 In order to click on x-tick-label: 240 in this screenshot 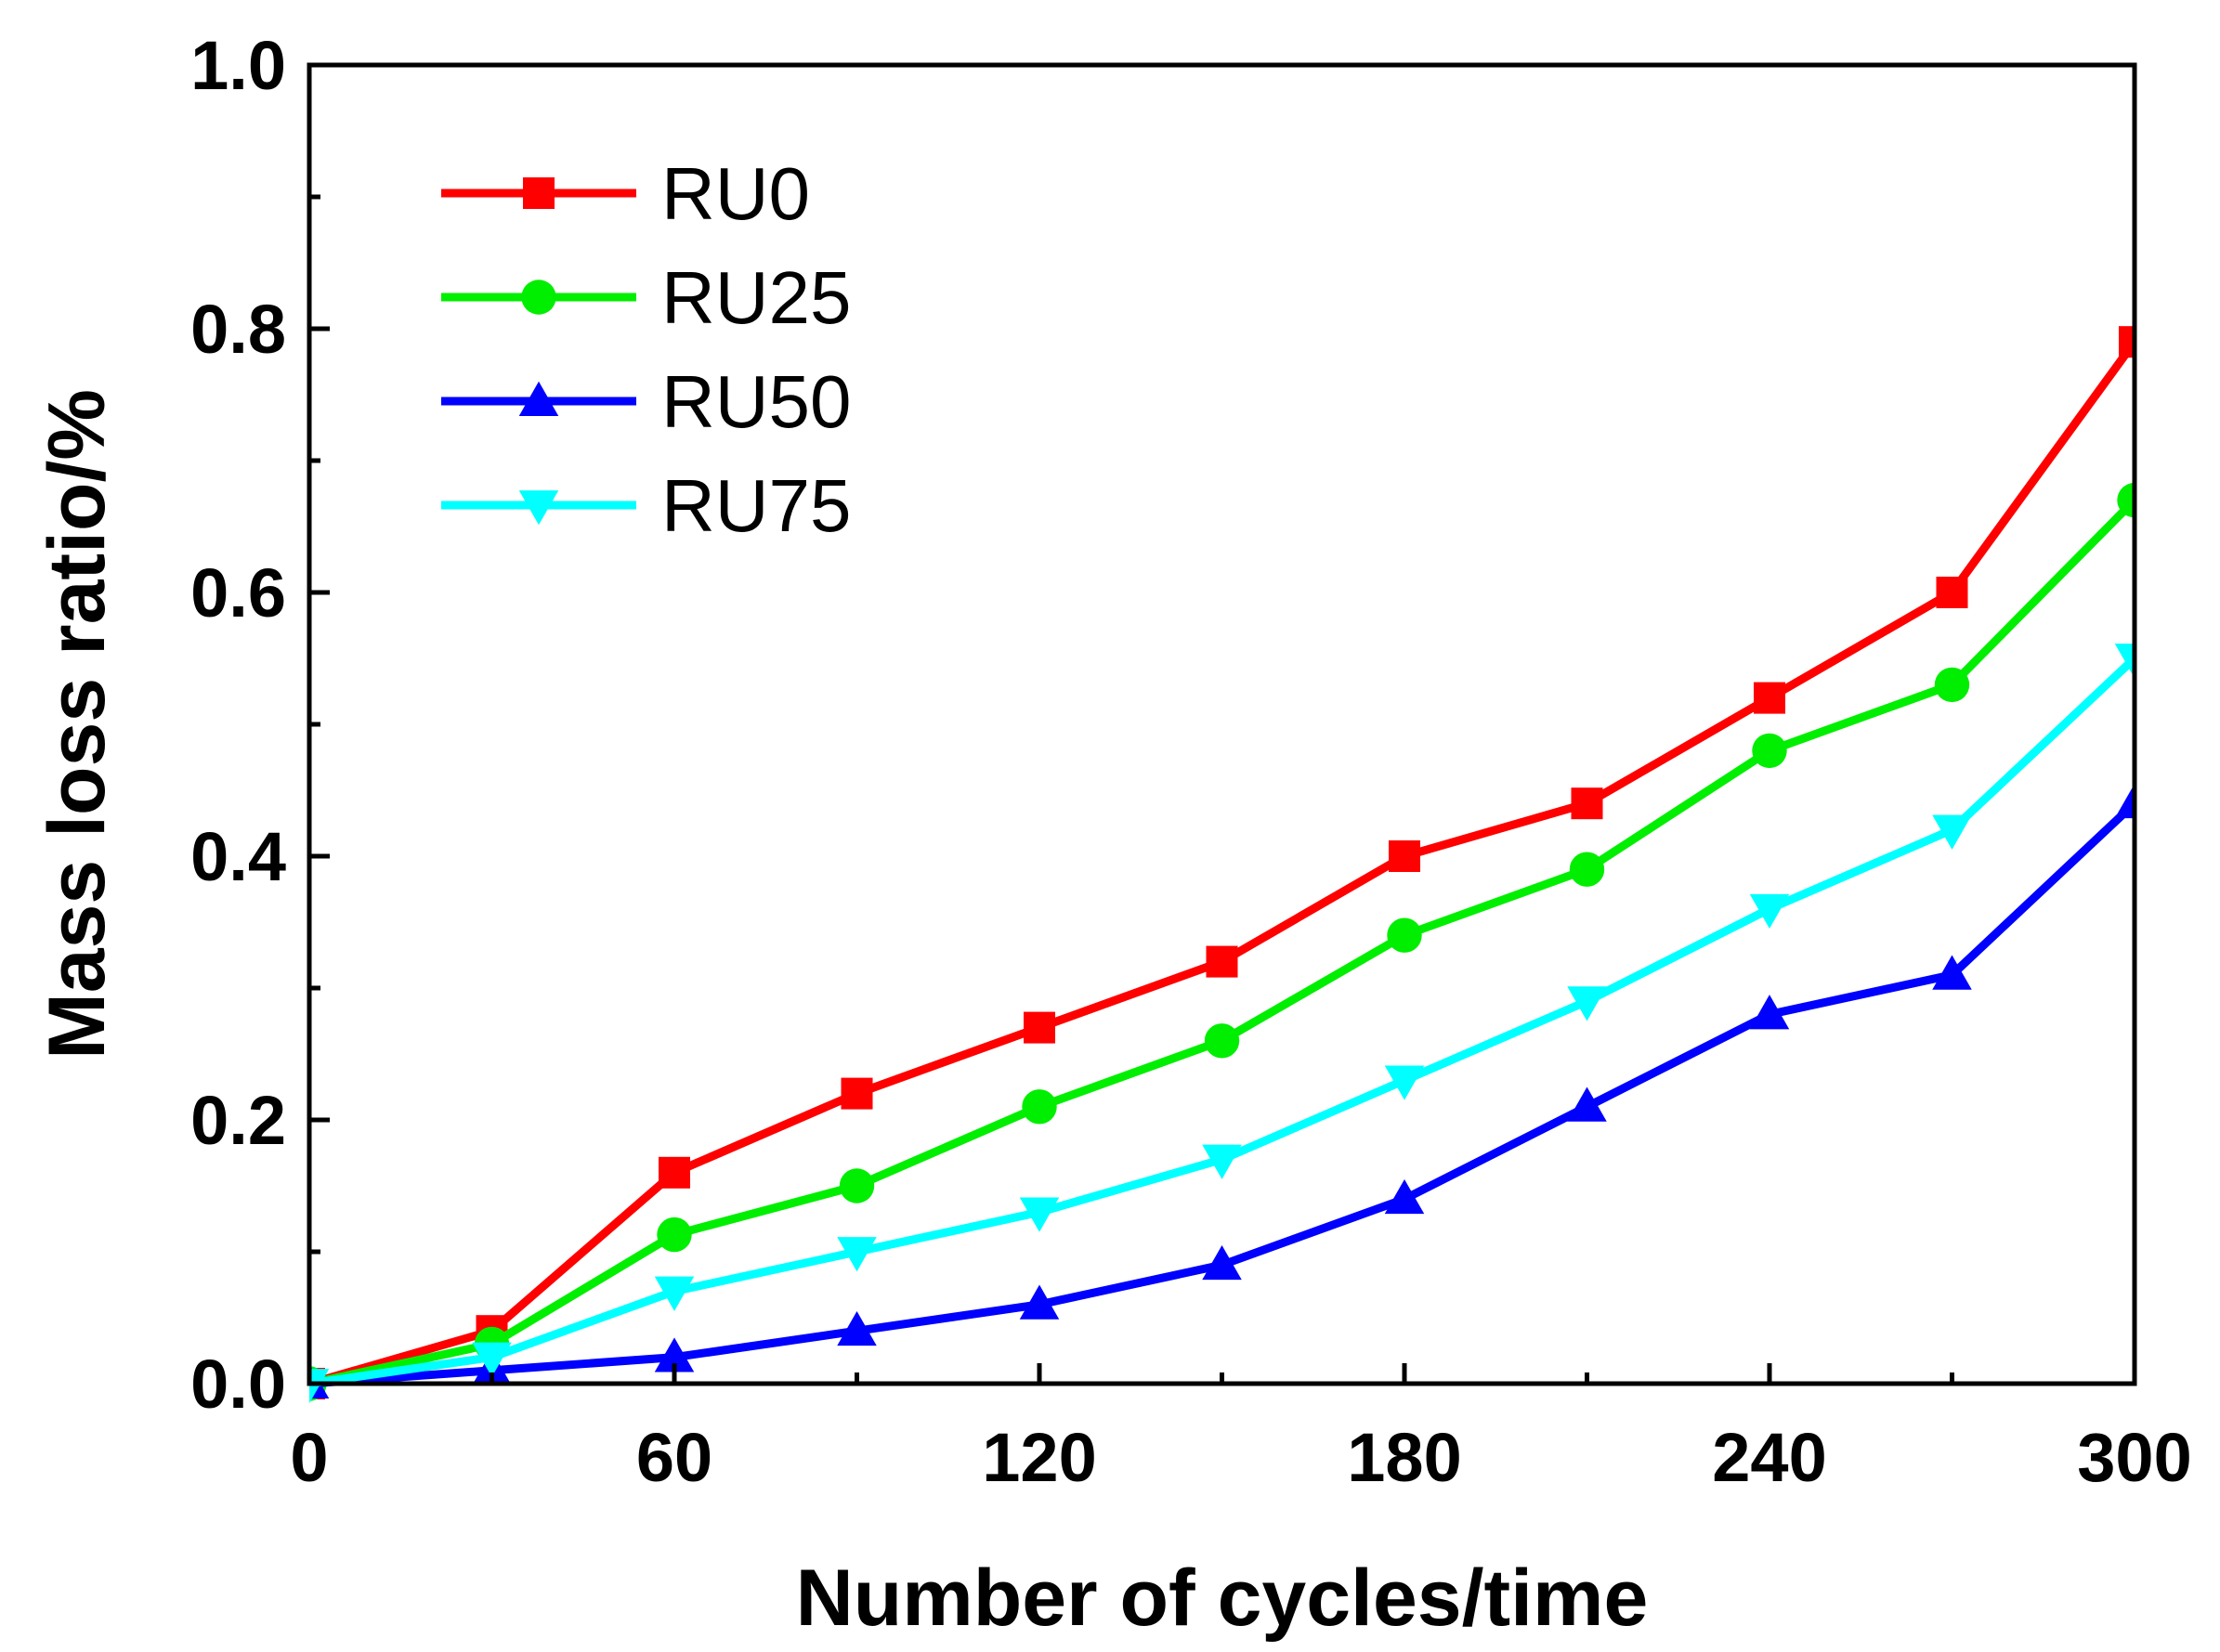, I will do `click(1769, 1458)`.